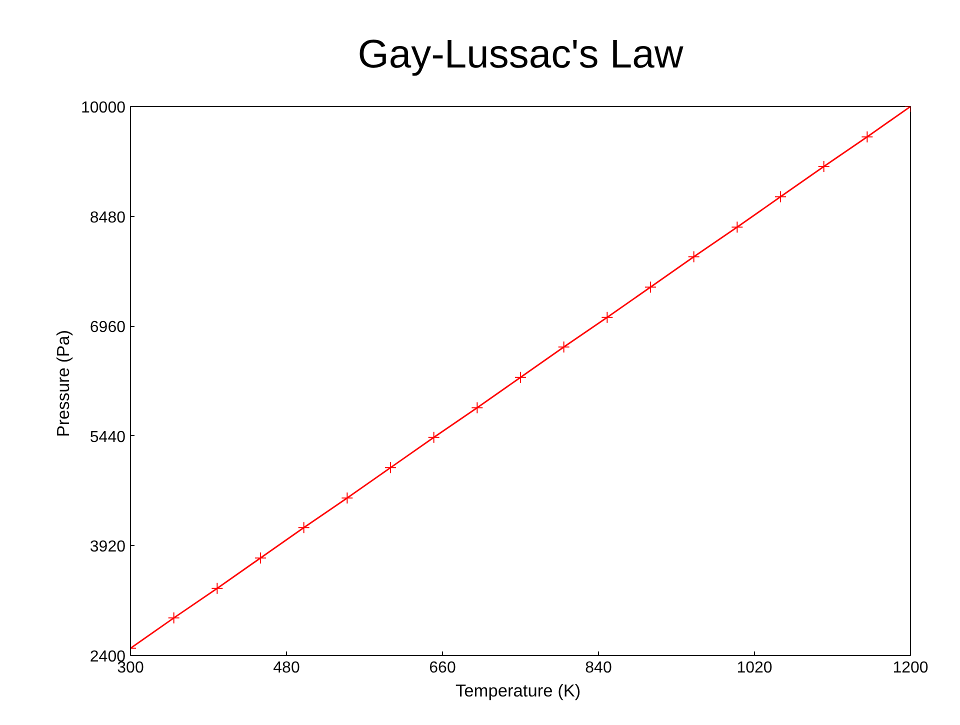 This screenshot has width=960, height=725. Describe the element at coordinates (63, 383) in the screenshot. I see `y-axis-title: Pressure (Pa)` at that location.